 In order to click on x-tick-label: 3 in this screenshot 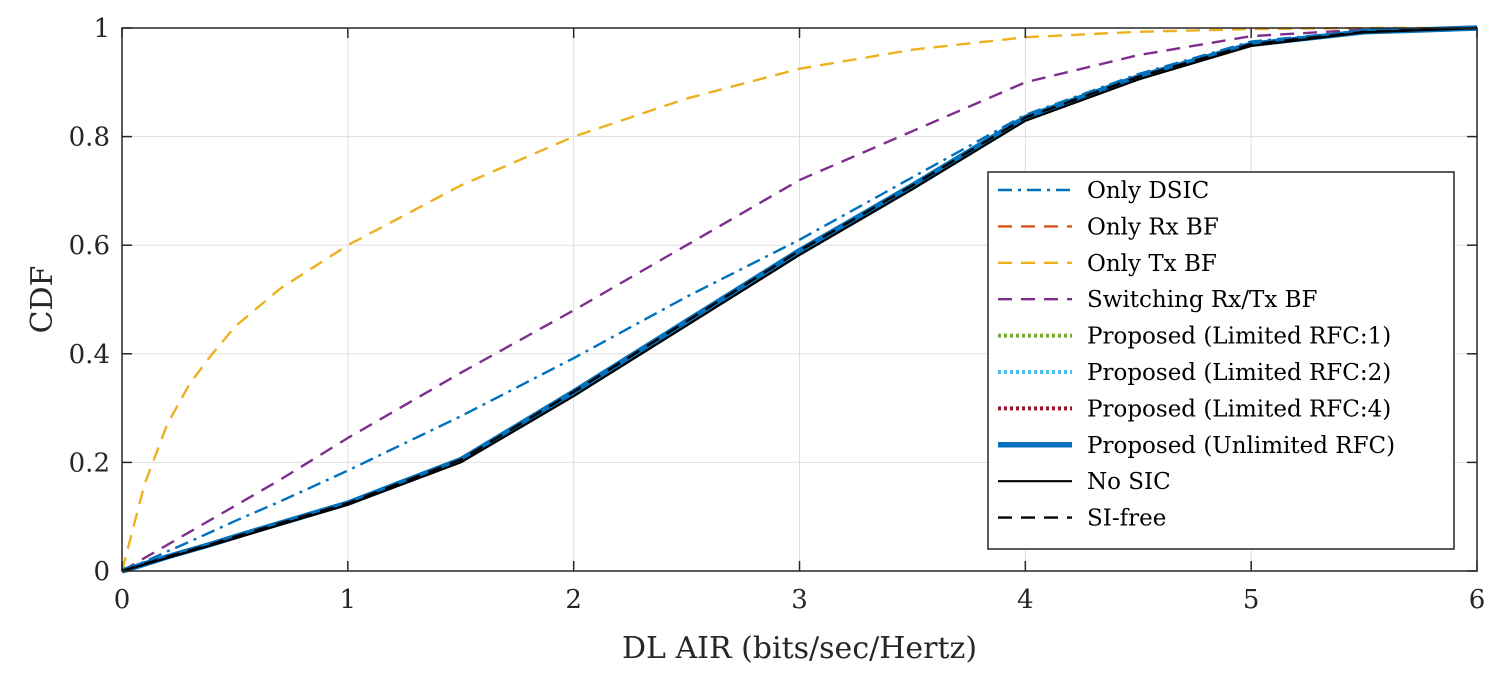, I will do `click(799, 600)`.